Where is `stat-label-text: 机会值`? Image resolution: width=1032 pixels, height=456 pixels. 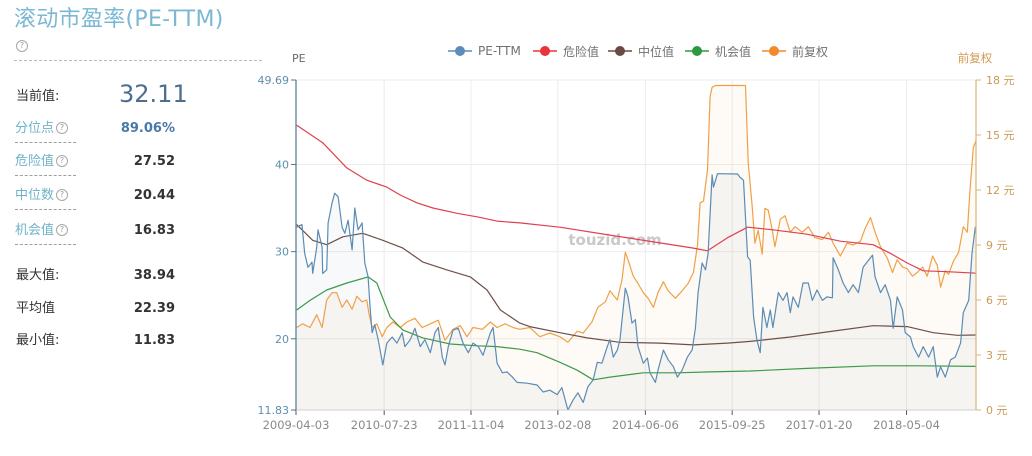 stat-label-text: 机会值 is located at coordinates (35, 230).